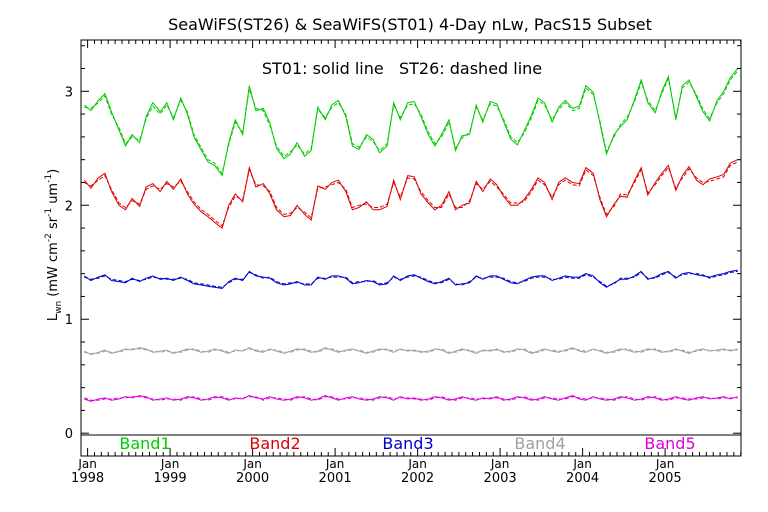 The width and height of the screenshot is (768, 512). I want to click on legend-label-band1: Band1, so click(144, 443).